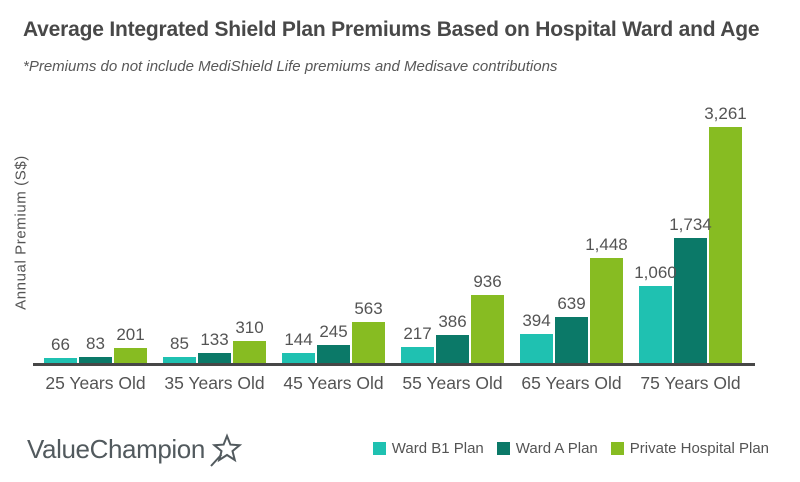 The image size is (800, 482). I want to click on x-tick-label: 35 Years Old, so click(214, 383).